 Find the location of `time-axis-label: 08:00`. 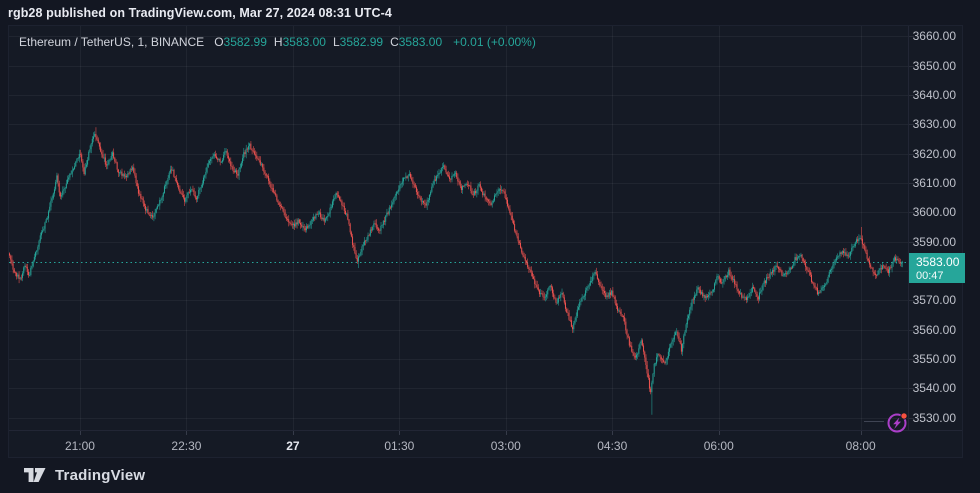

time-axis-label: 08:00 is located at coordinates (860, 446).